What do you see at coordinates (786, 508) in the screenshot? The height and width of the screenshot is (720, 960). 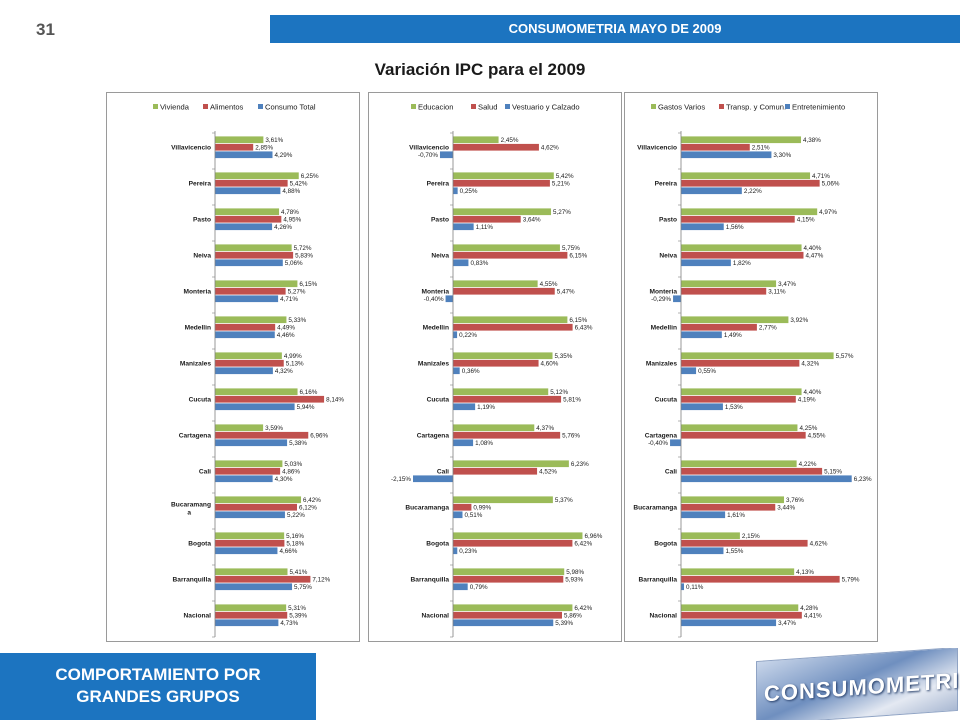 I see `data-label-transp-y-comun: 3,44%` at bounding box center [786, 508].